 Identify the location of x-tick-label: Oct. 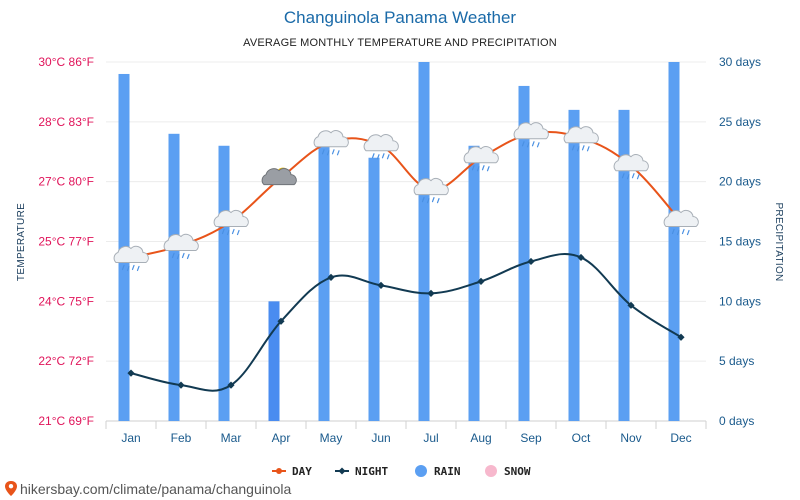
(581, 438).